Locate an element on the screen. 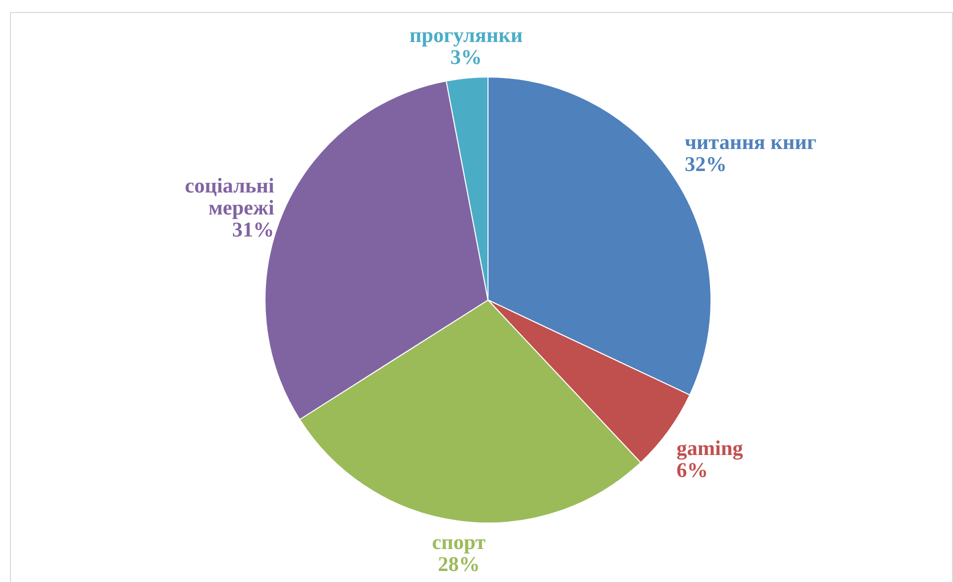 This screenshot has height=582, width=953. data-label: 28% is located at coordinates (459, 564).